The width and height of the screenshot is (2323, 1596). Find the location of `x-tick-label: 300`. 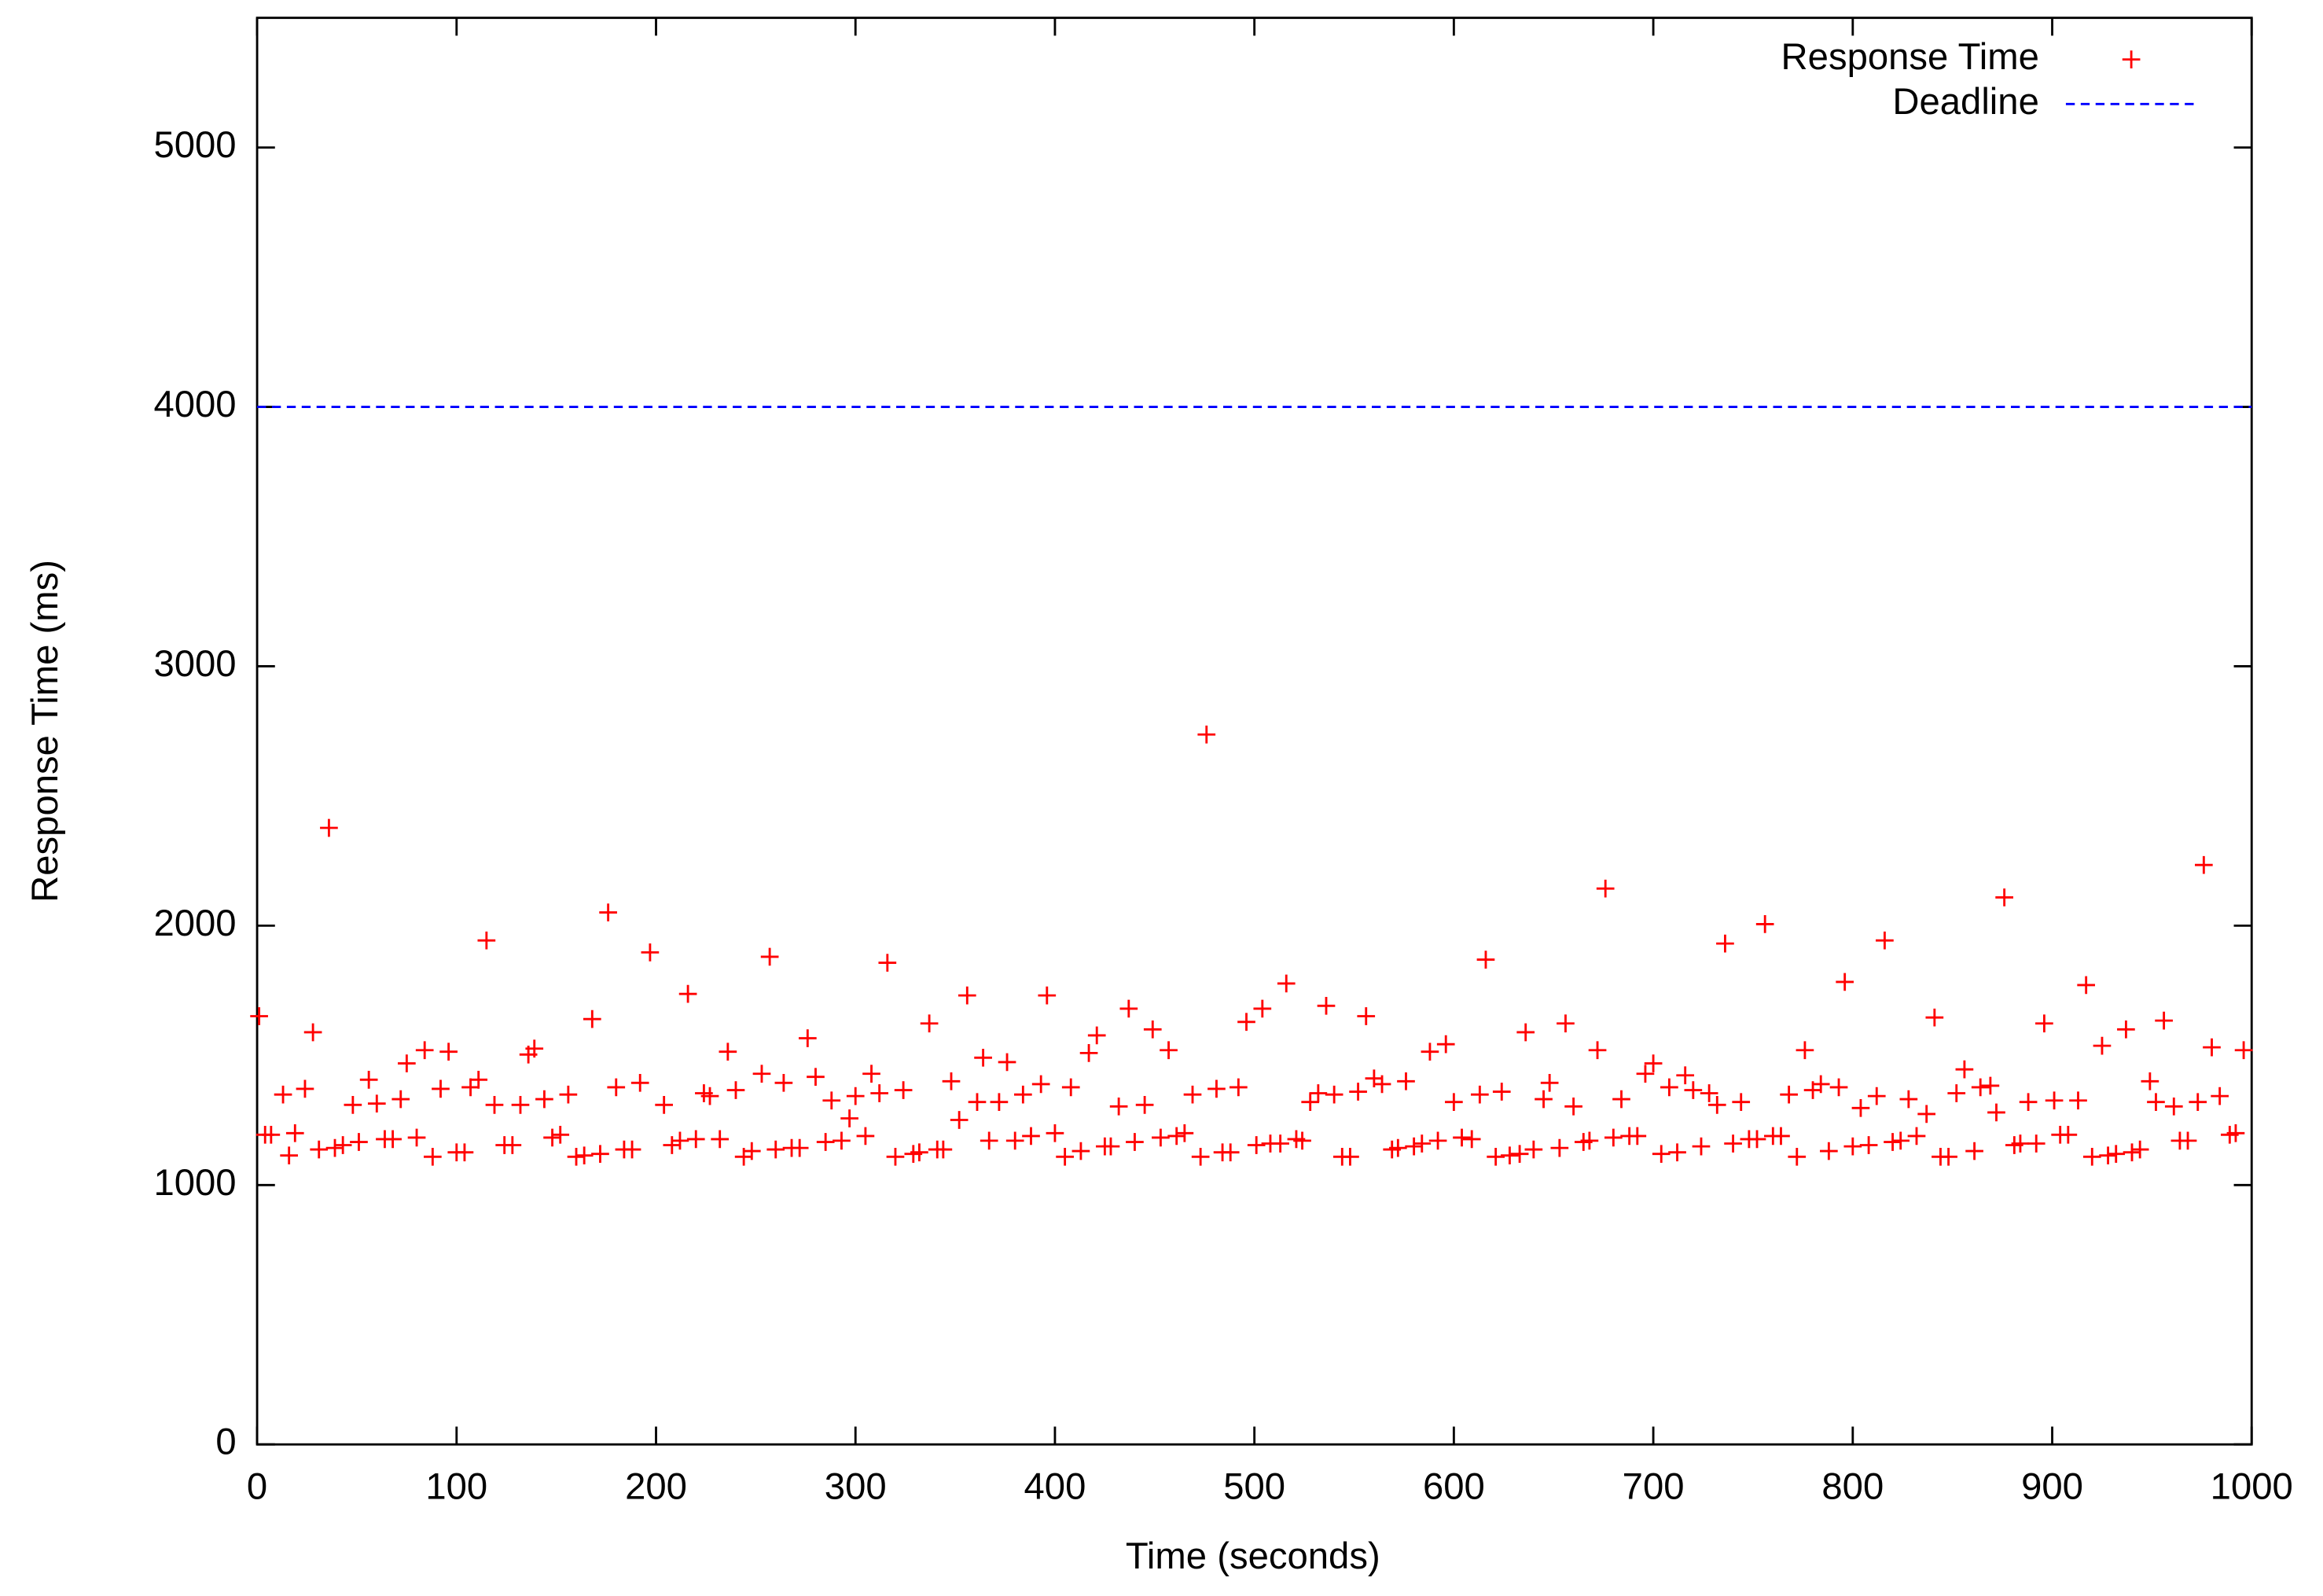

x-tick-label: 300 is located at coordinates (856, 1486).